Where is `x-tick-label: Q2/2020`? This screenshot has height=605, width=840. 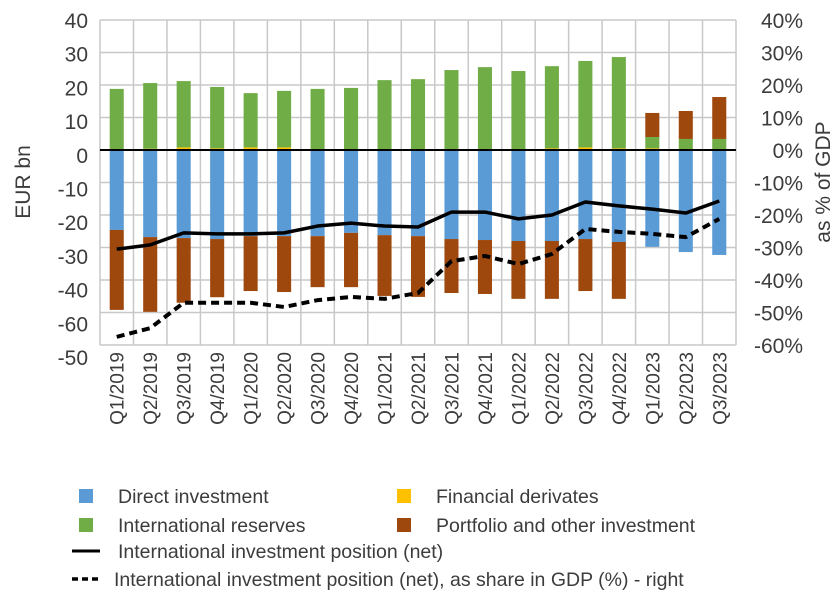
x-tick-label: Q2/2020 is located at coordinates (285, 388).